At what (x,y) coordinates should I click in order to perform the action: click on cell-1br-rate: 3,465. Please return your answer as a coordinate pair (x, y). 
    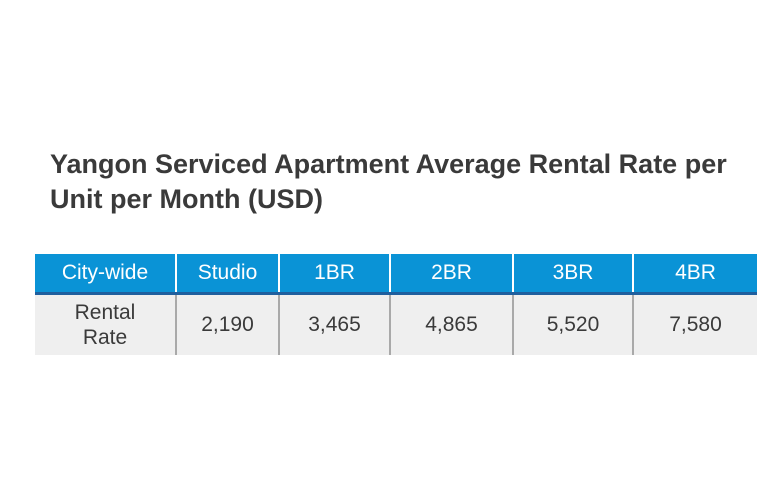
    Looking at the image, I should click on (334, 324).